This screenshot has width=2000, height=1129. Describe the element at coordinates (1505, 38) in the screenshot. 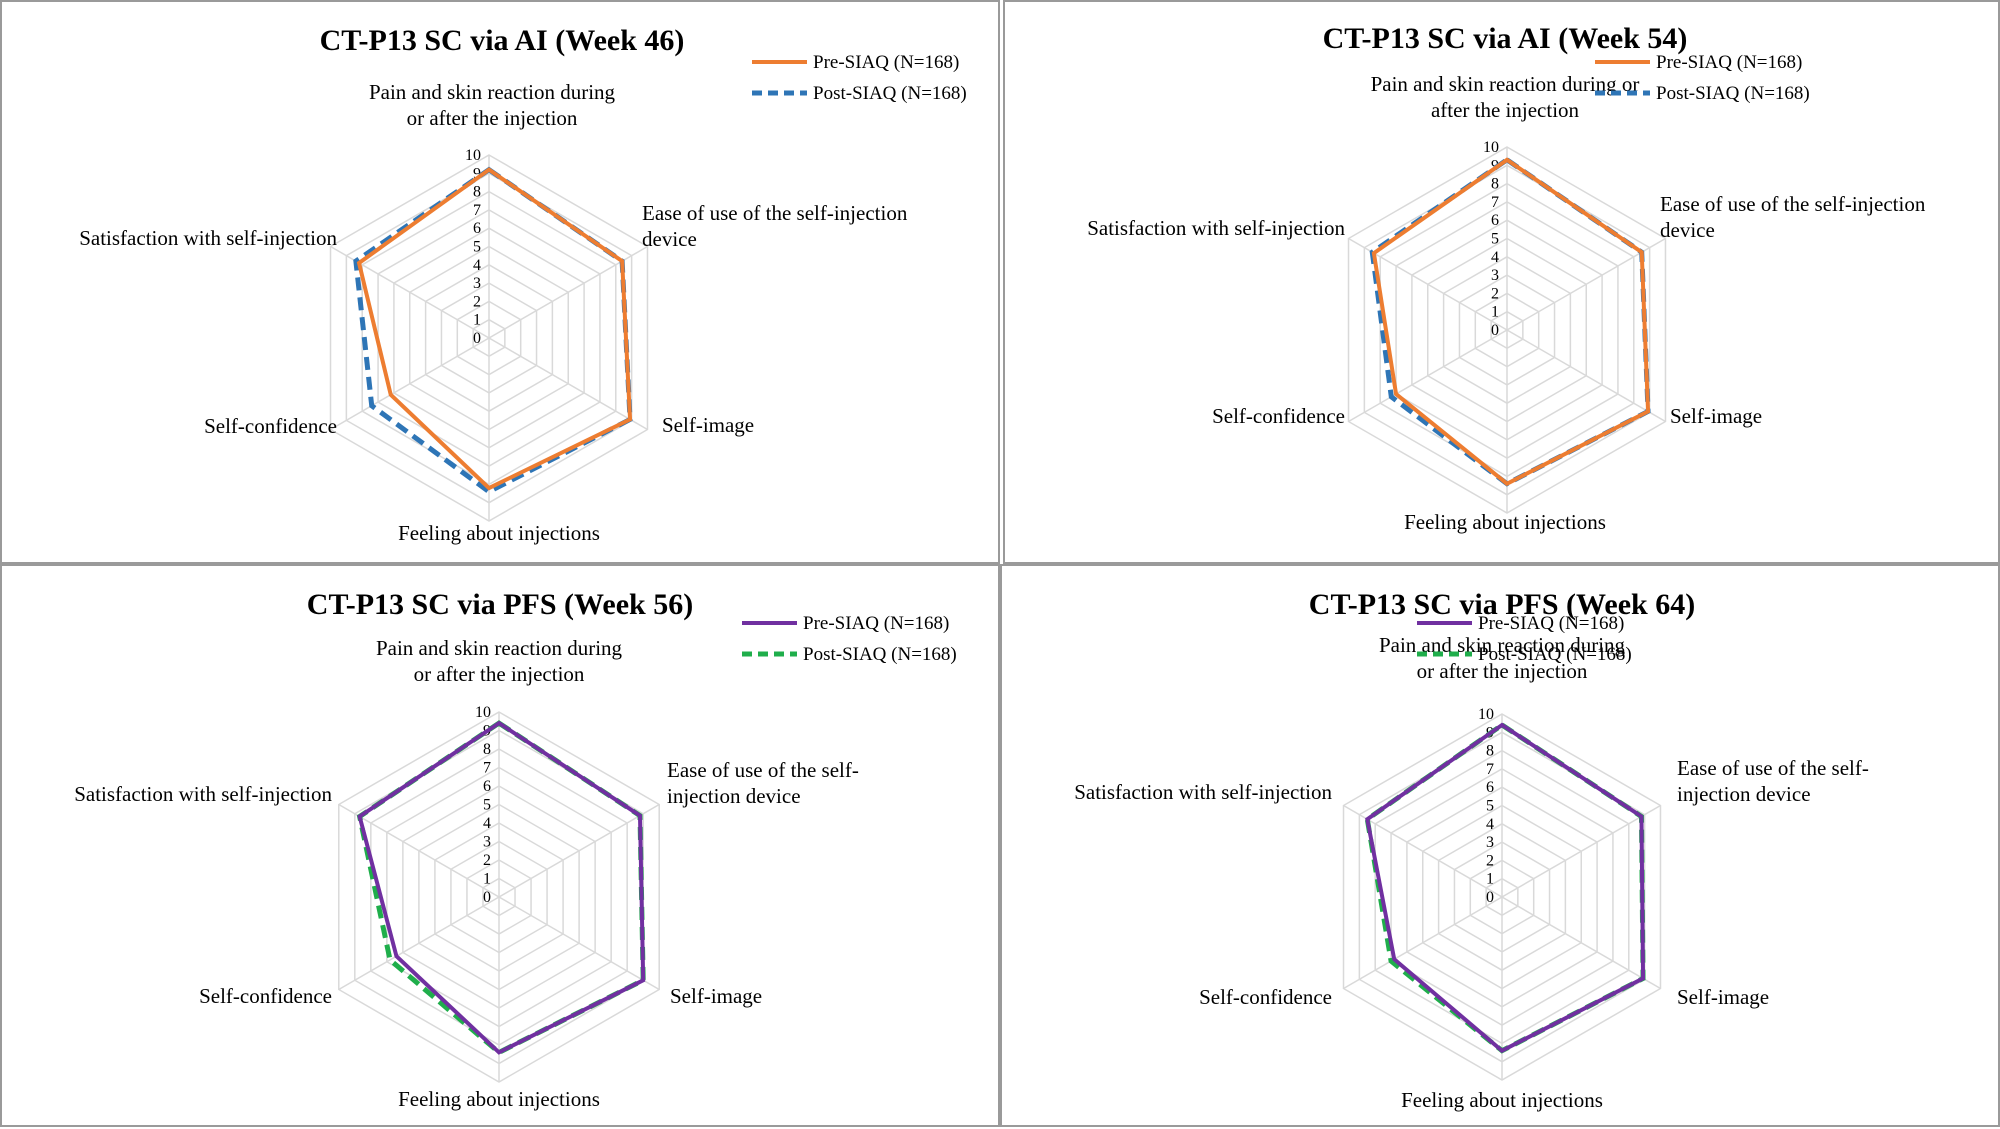

I see `chart-title: CT-P13 SC via AI (Week 54)` at that location.